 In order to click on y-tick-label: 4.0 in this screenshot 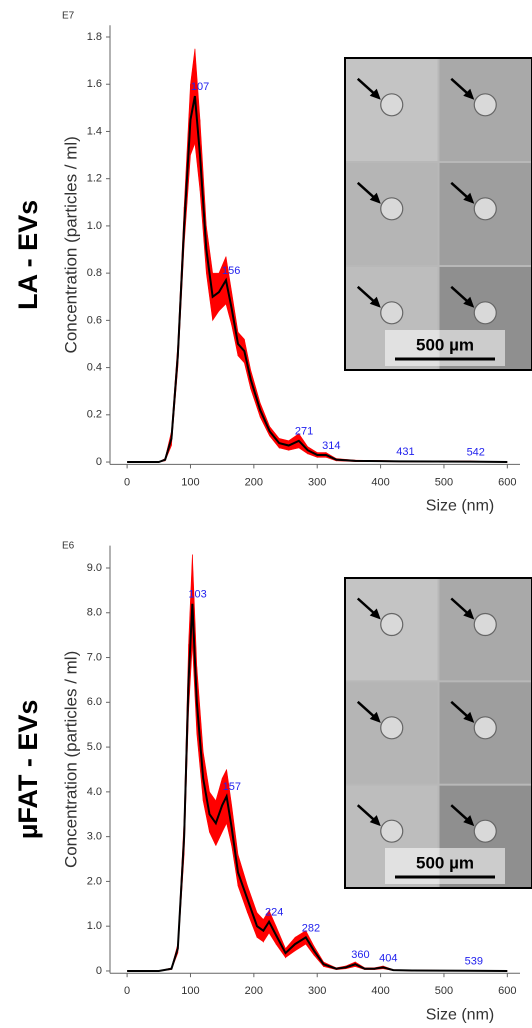, I will do `click(94, 792)`.